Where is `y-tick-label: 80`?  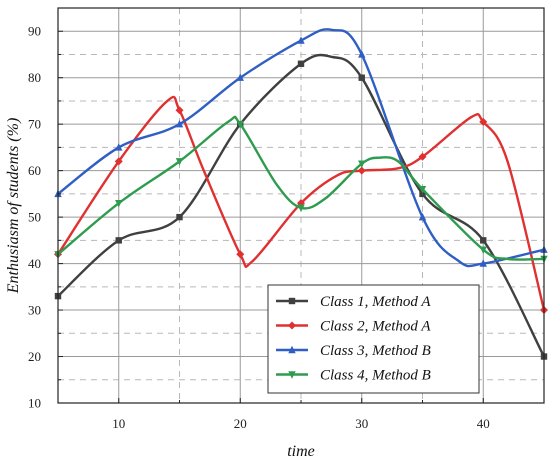
y-tick-label: 80 is located at coordinates (34, 77).